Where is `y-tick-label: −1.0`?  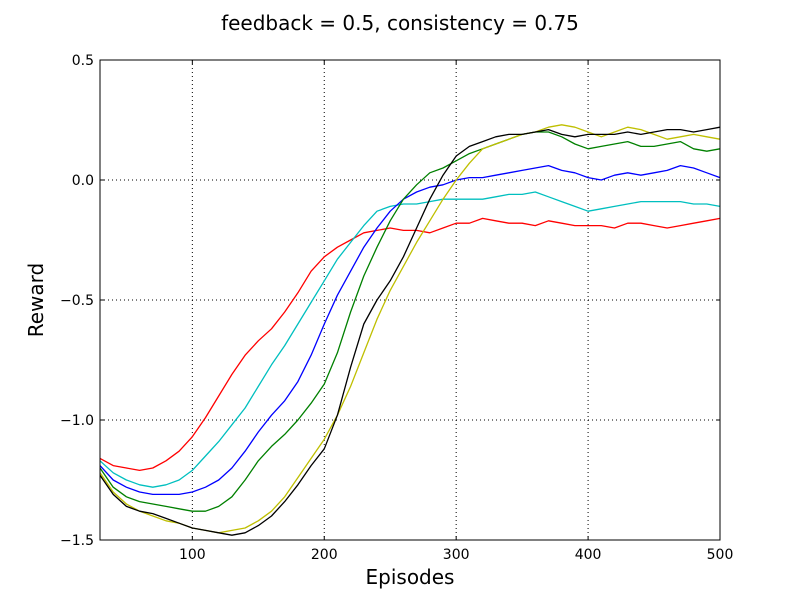 y-tick-label: −1.0 is located at coordinates (77, 421).